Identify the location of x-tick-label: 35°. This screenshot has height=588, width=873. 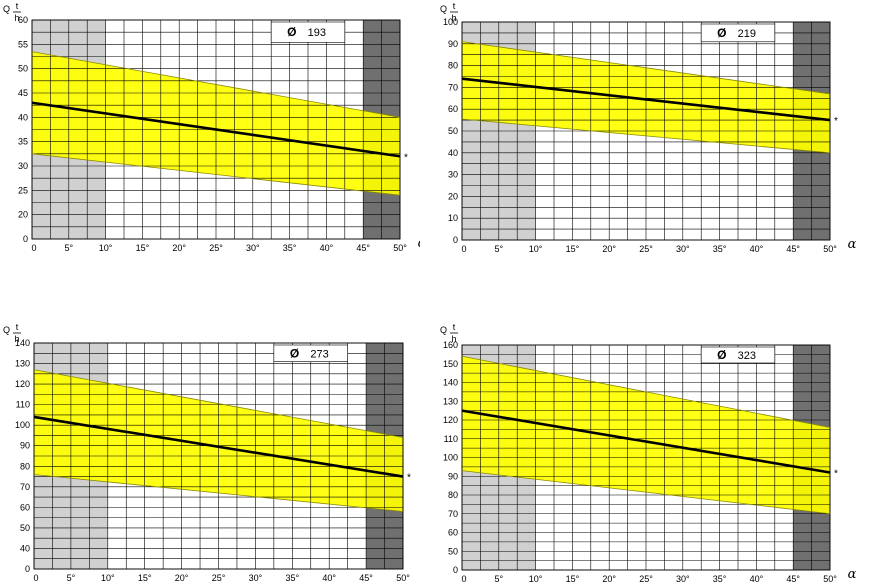
(292, 578).